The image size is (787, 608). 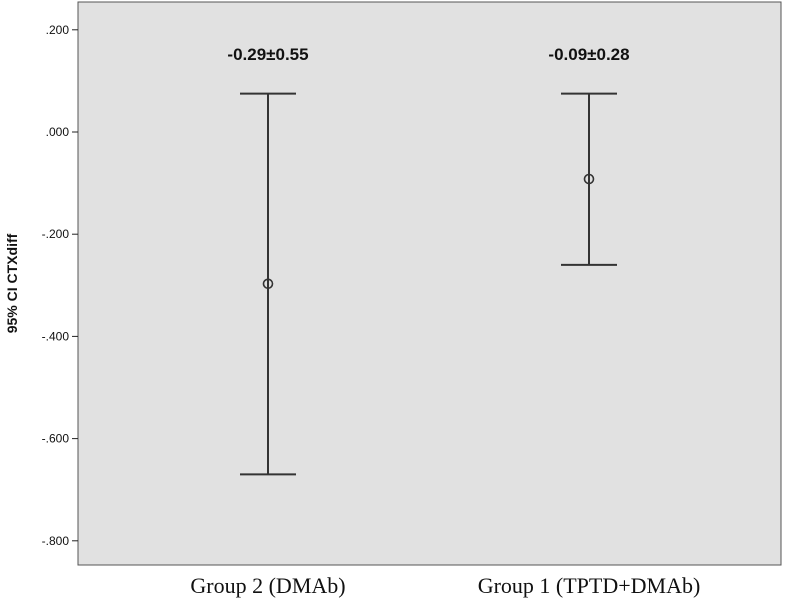 What do you see at coordinates (589, 585) in the screenshot?
I see `x-category-label: Group 1 (TPTD+DMAb)` at bounding box center [589, 585].